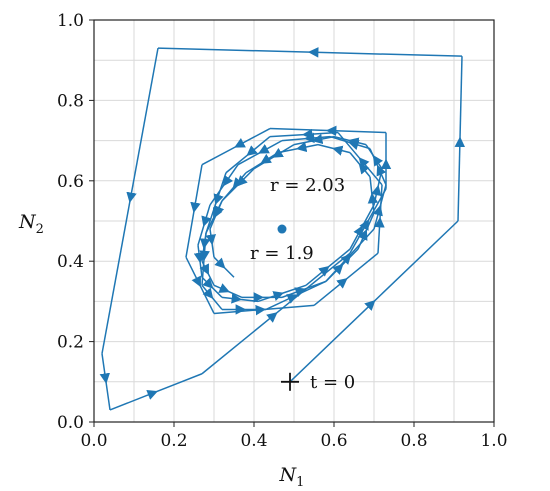 The image size is (550, 491). Describe the element at coordinates (493, 441) in the screenshot. I see `x-tick-label: 1.0` at that location.